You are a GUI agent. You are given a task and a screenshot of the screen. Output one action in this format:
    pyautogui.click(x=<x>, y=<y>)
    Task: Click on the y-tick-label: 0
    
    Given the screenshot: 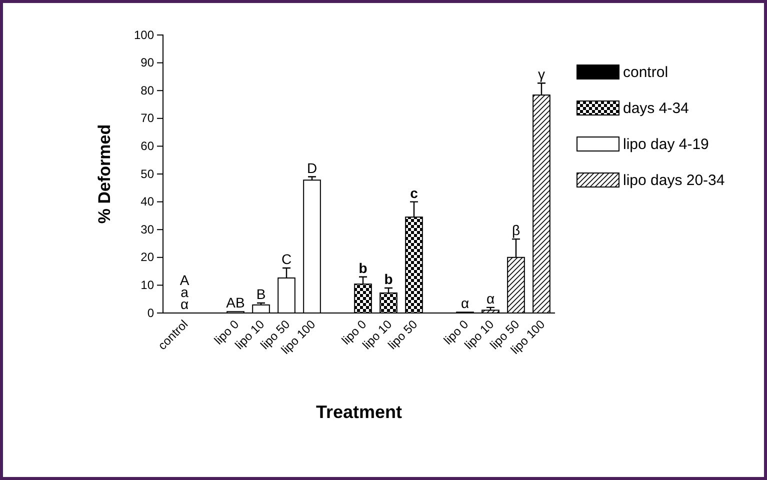 What is the action you would take?
    pyautogui.click(x=150, y=313)
    